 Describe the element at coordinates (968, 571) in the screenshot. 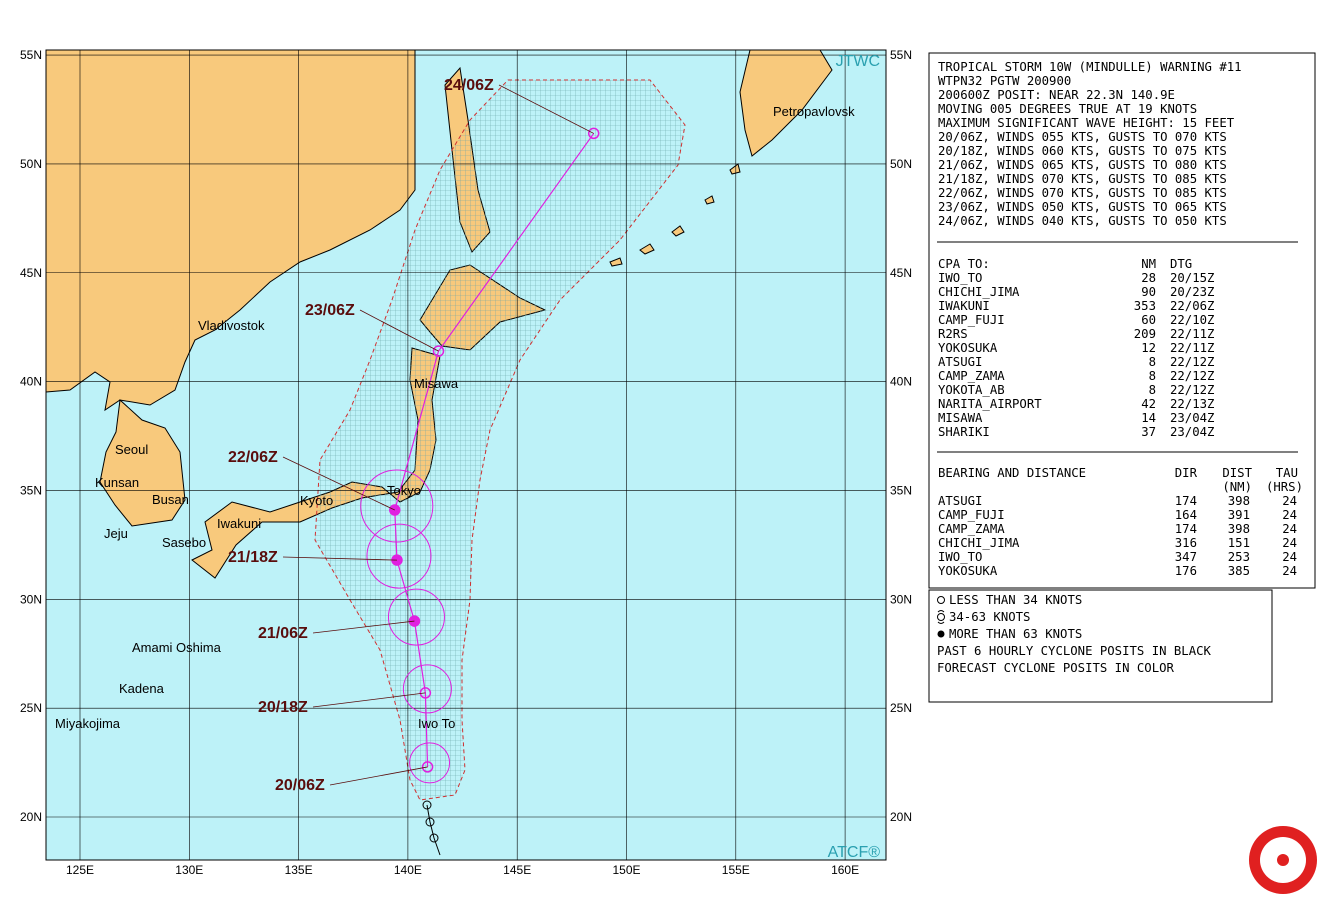

I see `panel-text: YOKOSUKA` at that location.